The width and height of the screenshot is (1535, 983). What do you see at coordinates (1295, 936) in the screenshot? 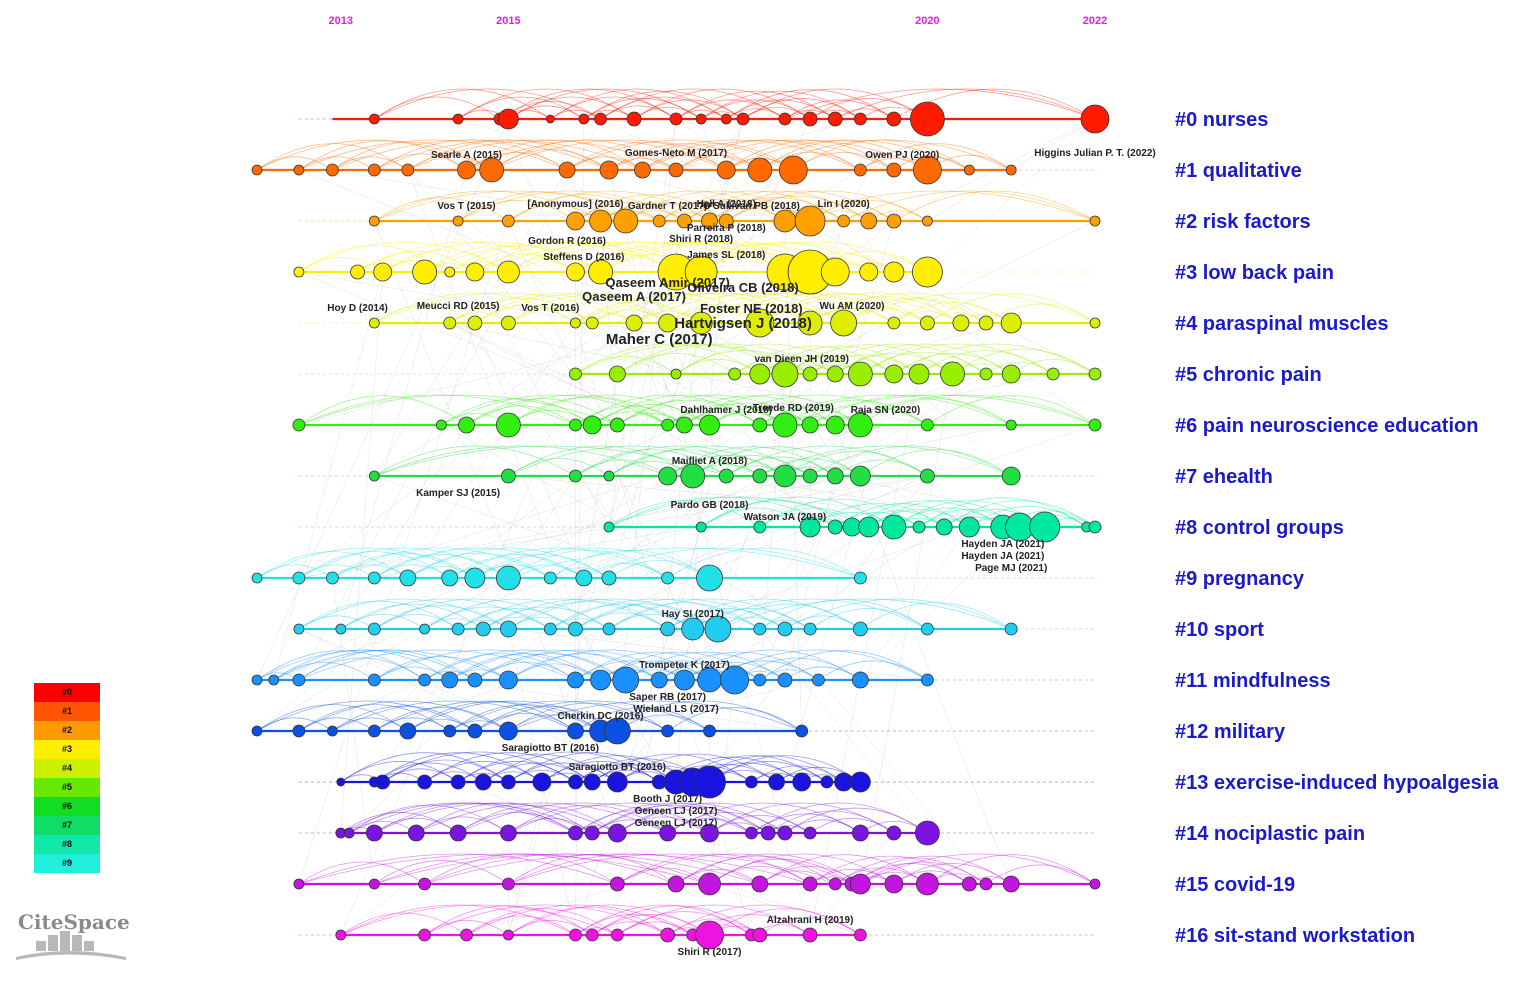
I see `cluster-label-16: #16 sit-stand workstation` at bounding box center [1295, 936].